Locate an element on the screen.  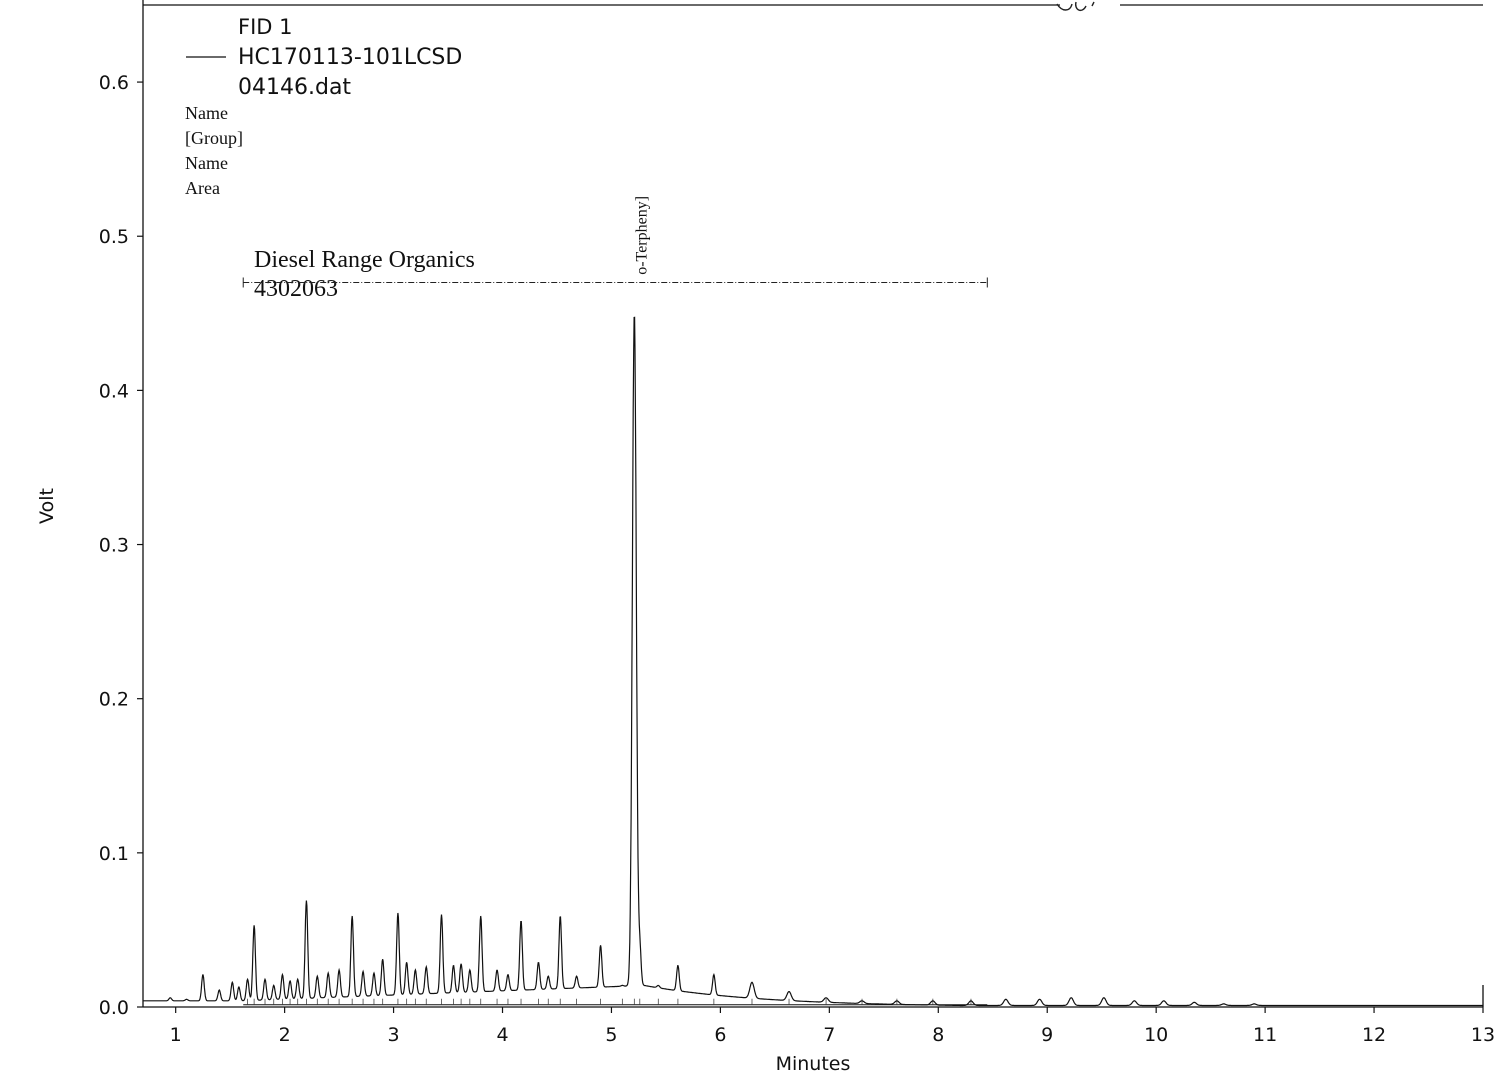
x-axis-label: Minutes is located at coordinates (813, 1064).